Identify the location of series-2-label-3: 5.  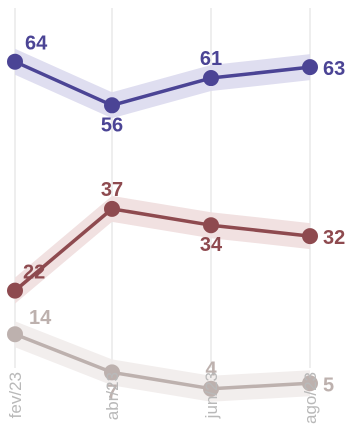
(328, 385).